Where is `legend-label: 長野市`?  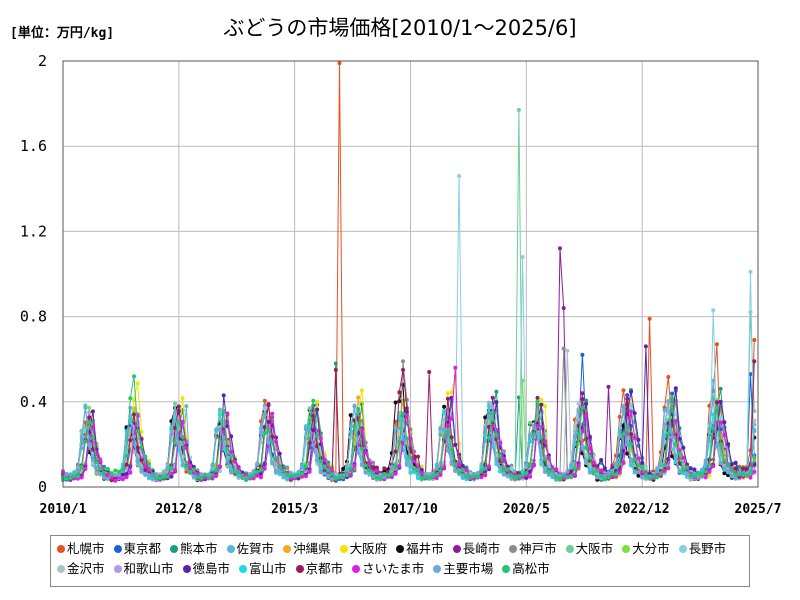
legend-label: 長野市 is located at coordinates (707, 548).